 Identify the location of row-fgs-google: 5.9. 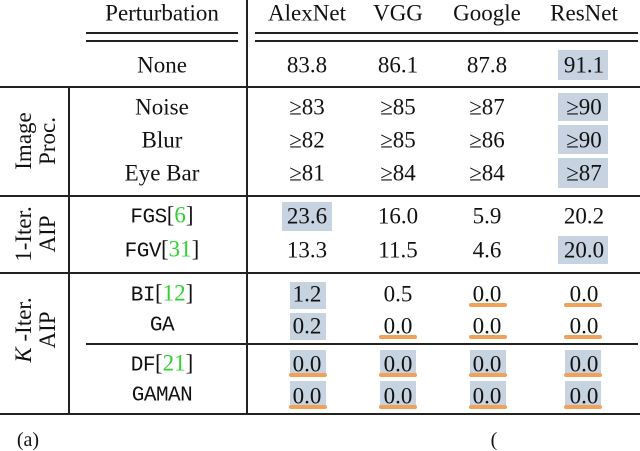
(487, 216).